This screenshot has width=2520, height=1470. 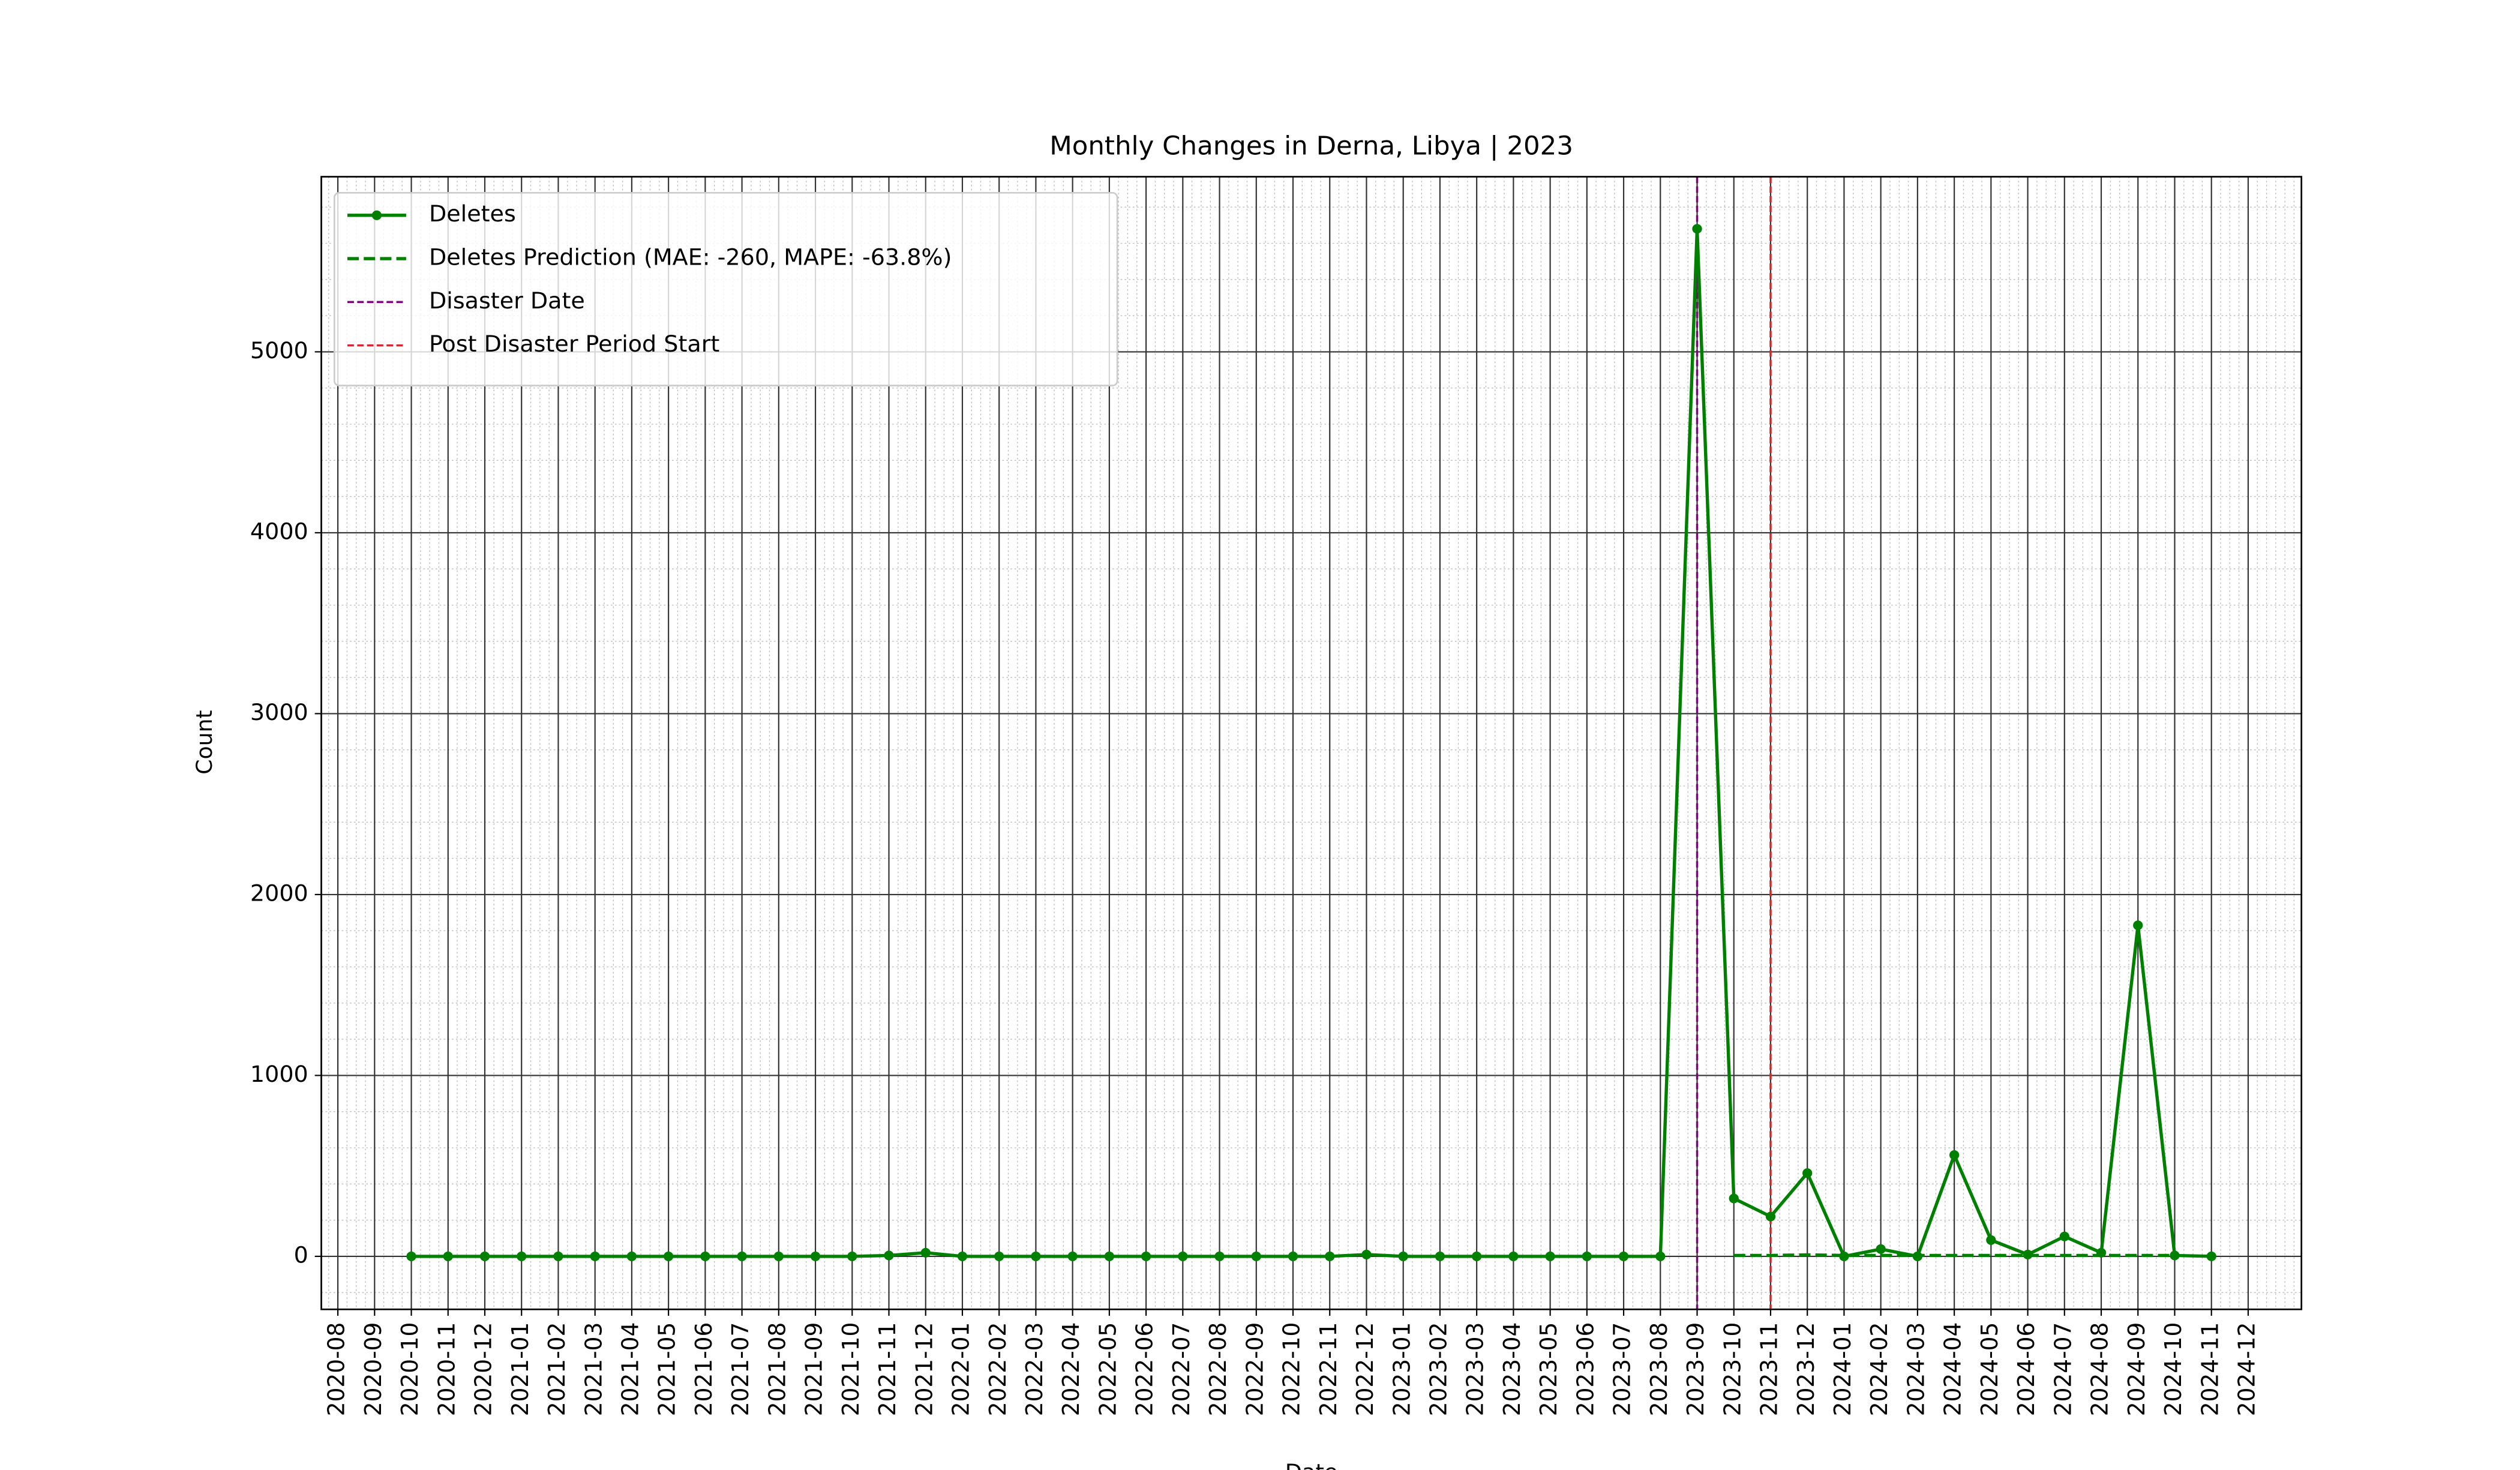 What do you see at coordinates (376, 215) in the screenshot?
I see `legend-marker` at bounding box center [376, 215].